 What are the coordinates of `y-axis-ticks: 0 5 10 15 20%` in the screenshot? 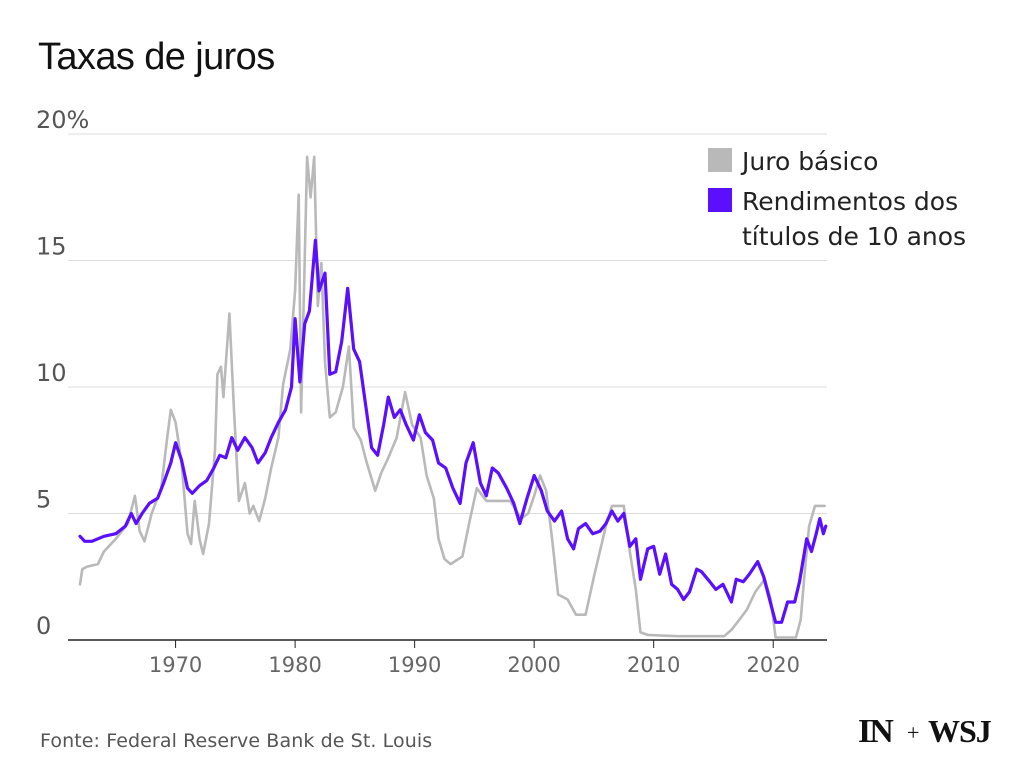 It's located at (62, 373).